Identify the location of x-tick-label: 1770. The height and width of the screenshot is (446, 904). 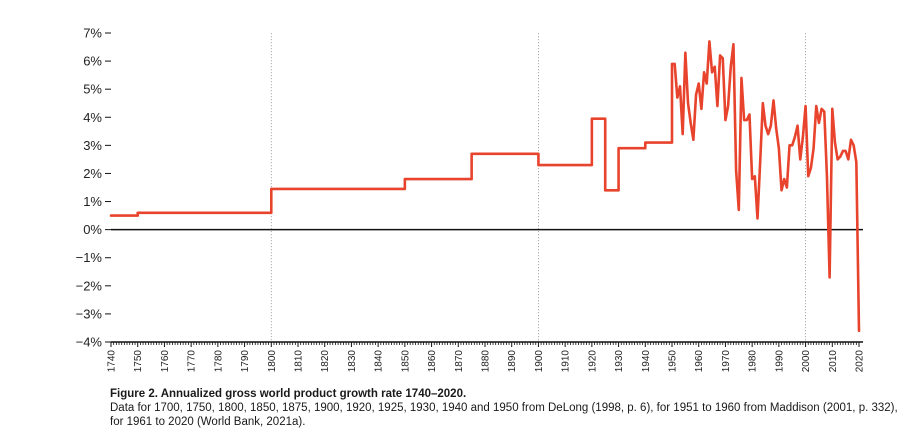
(192, 361).